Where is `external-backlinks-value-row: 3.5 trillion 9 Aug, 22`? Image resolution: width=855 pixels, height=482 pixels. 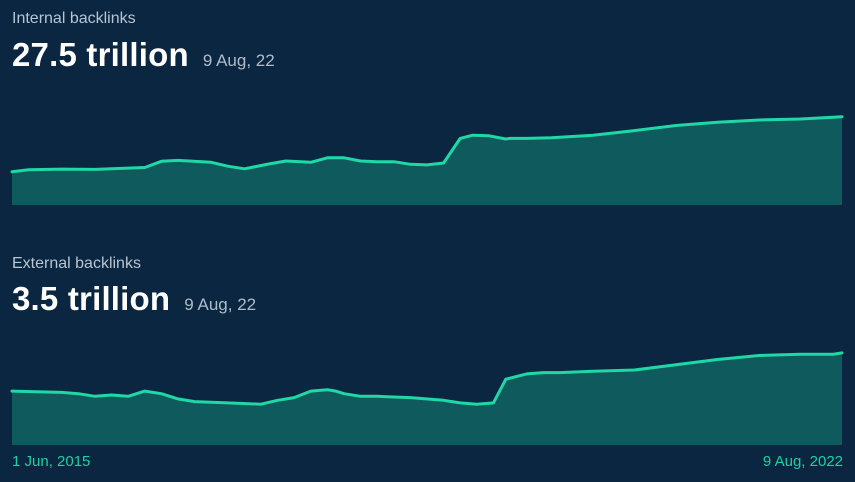 external-backlinks-value-row: 3.5 trillion 9 Aug, 22 is located at coordinates (134, 299).